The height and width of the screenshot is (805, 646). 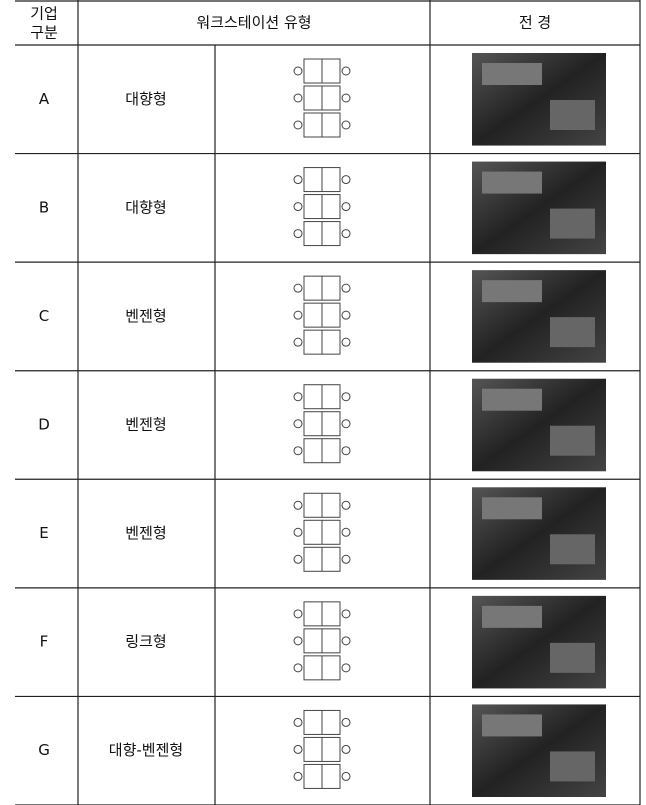 What do you see at coordinates (44, 99) in the screenshot?
I see `company-id: A` at bounding box center [44, 99].